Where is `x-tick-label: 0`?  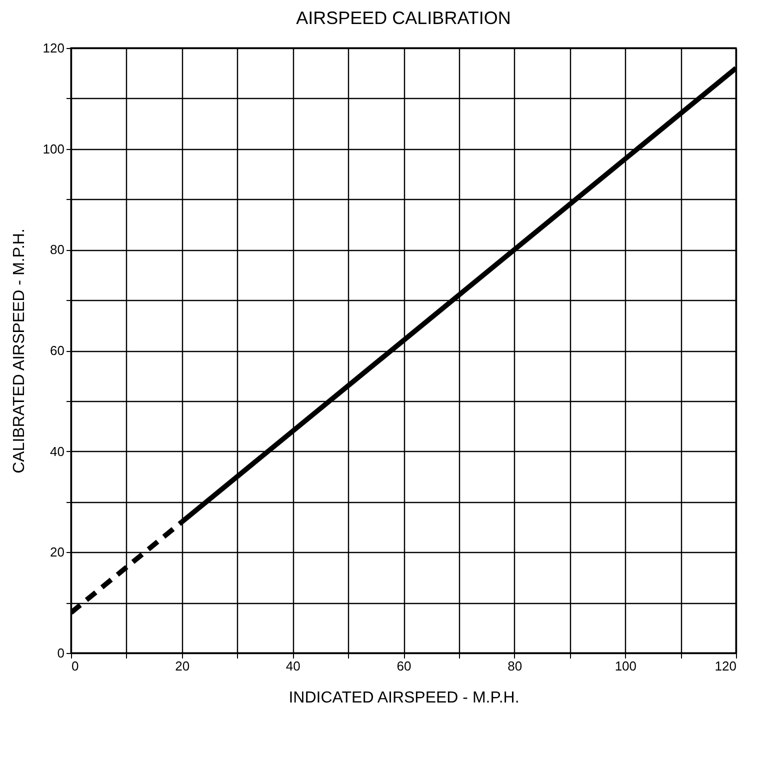 x-tick-label: 0 is located at coordinates (75, 666).